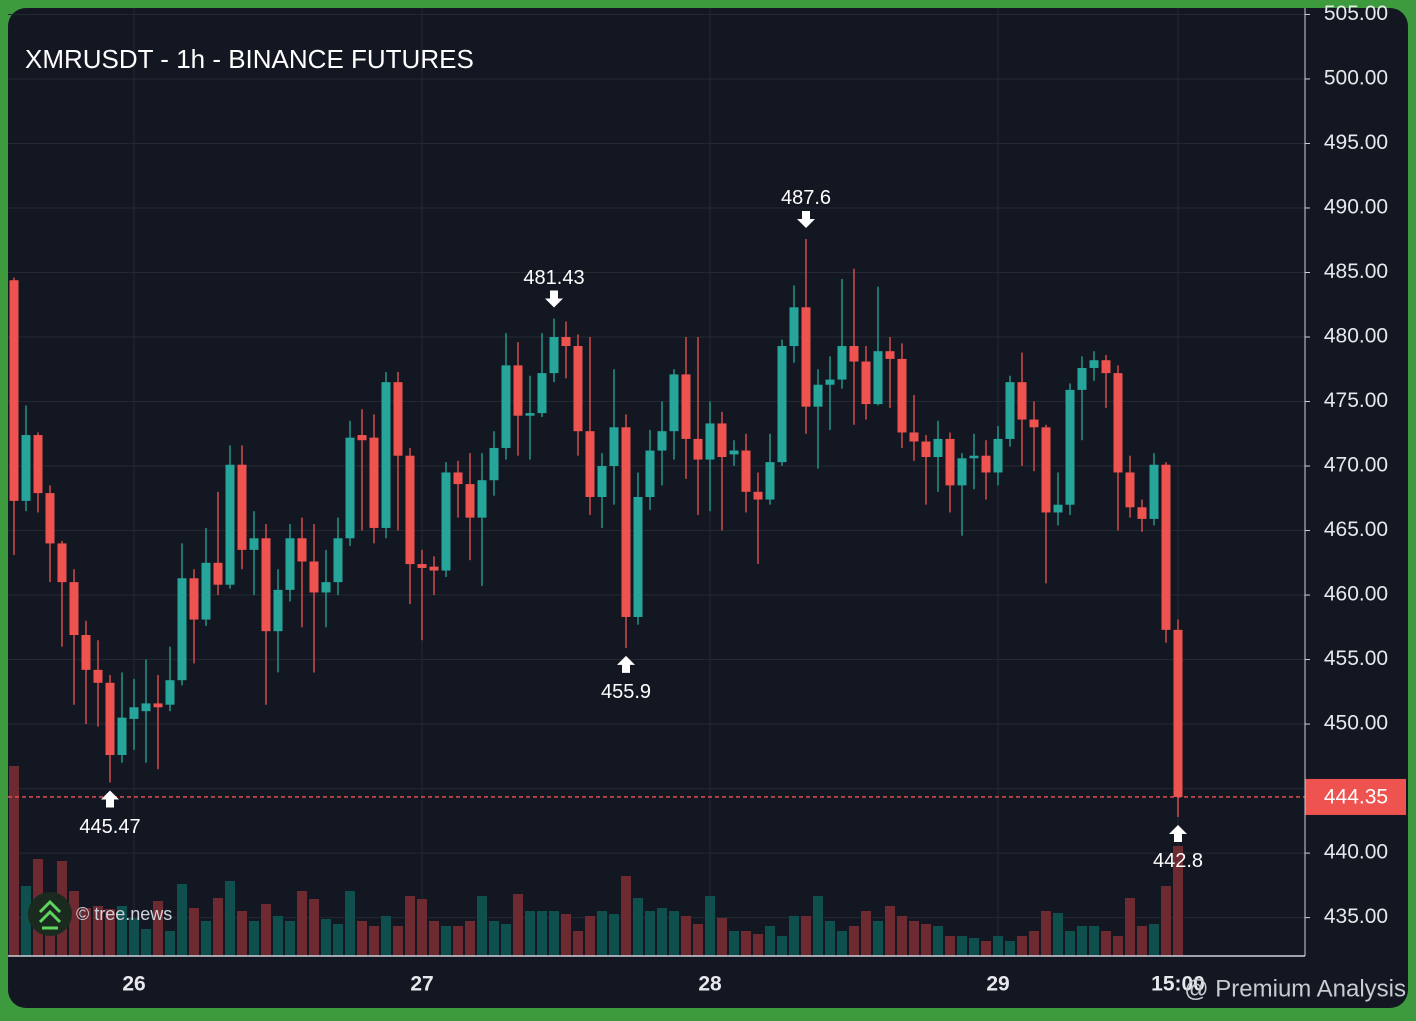 This screenshot has width=1416, height=1021. What do you see at coordinates (710, 984) in the screenshot?
I see `x-tick-label: 28` at bounding box center [710, 984].